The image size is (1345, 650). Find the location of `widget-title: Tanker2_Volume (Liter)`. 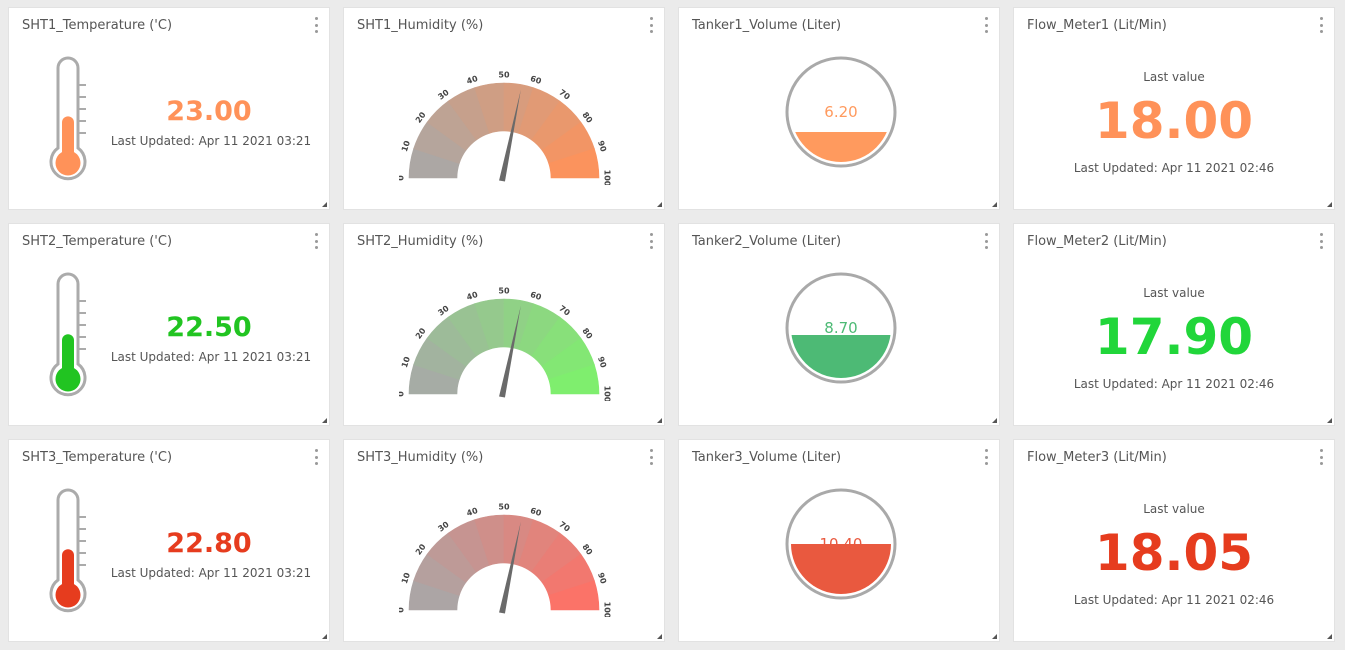

widget-title: Tanker2_Volume (Liter) is located at coordinates (767, 241).